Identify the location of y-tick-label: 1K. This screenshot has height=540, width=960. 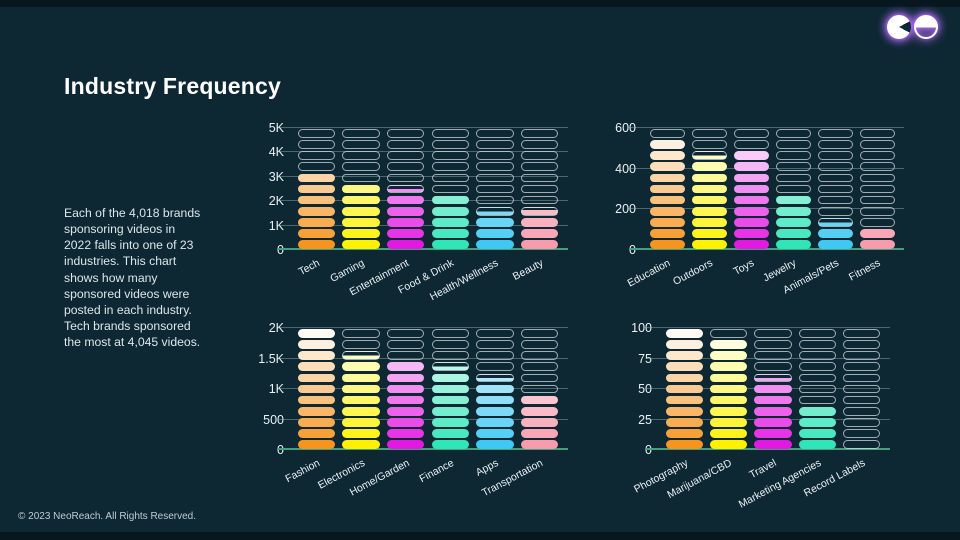
(276, 389).